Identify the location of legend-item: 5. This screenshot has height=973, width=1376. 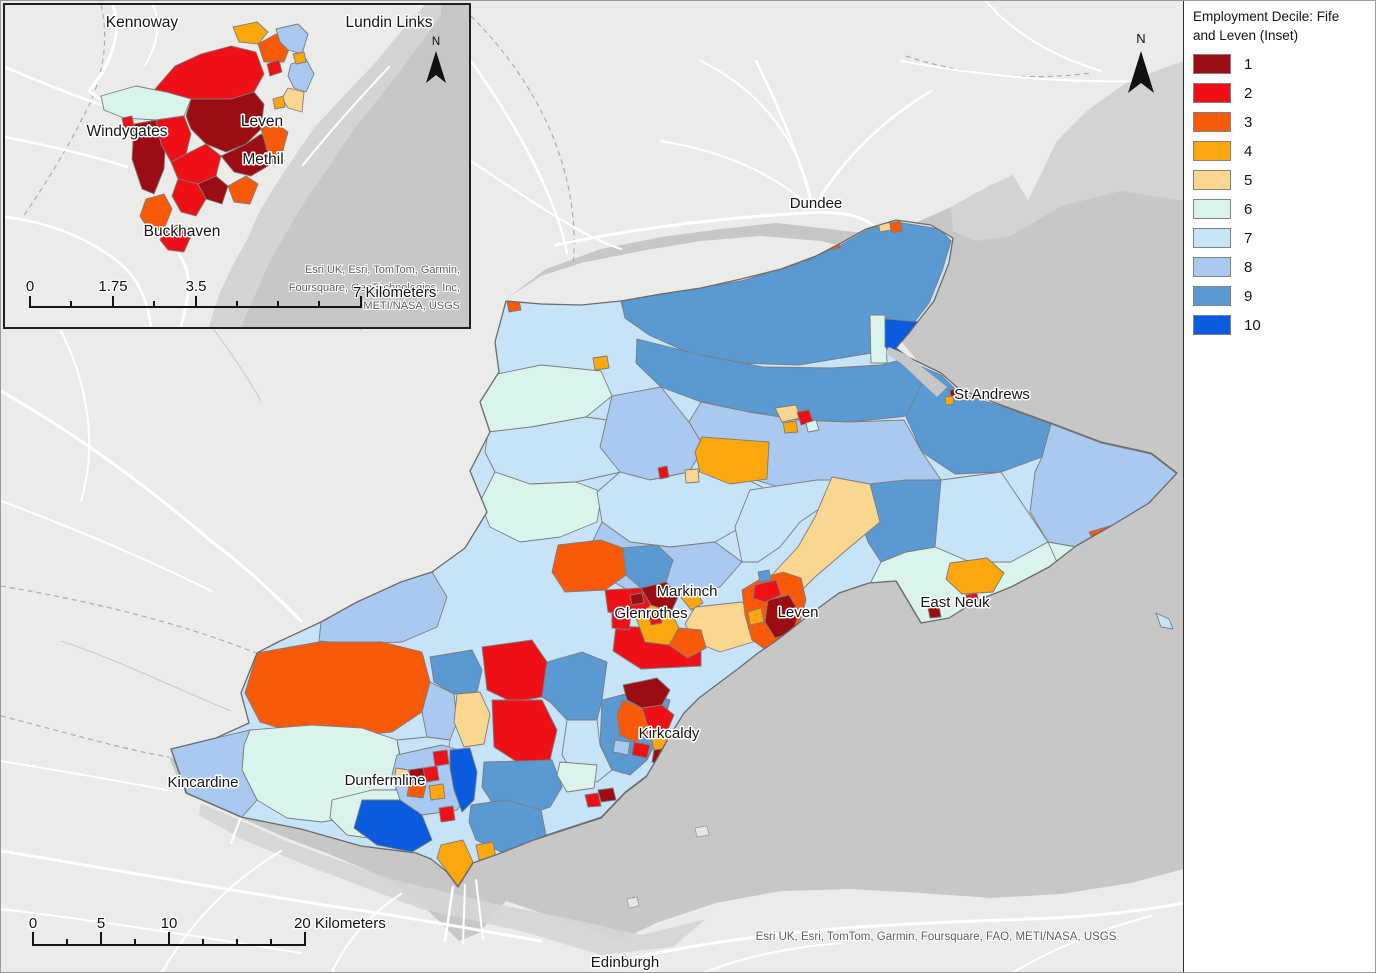
(1284, 180).